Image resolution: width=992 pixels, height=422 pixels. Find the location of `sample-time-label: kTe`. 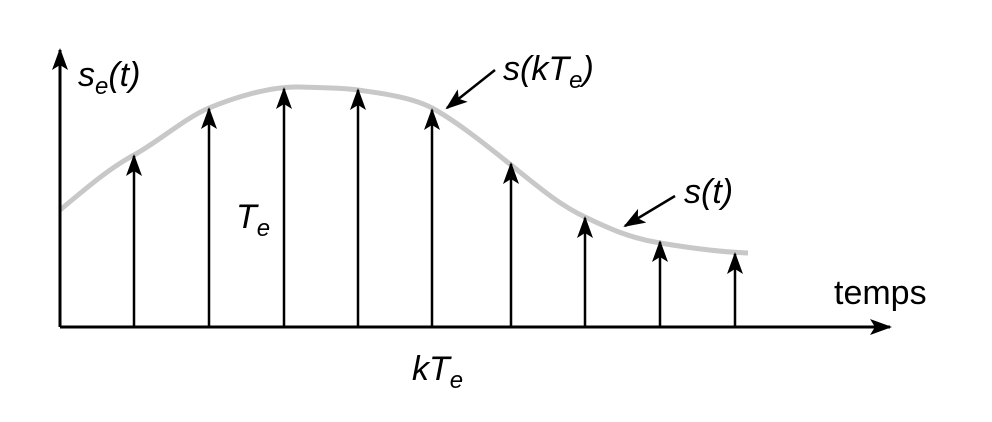

sample-time-label: kTe is located at coordinates (437, 372).